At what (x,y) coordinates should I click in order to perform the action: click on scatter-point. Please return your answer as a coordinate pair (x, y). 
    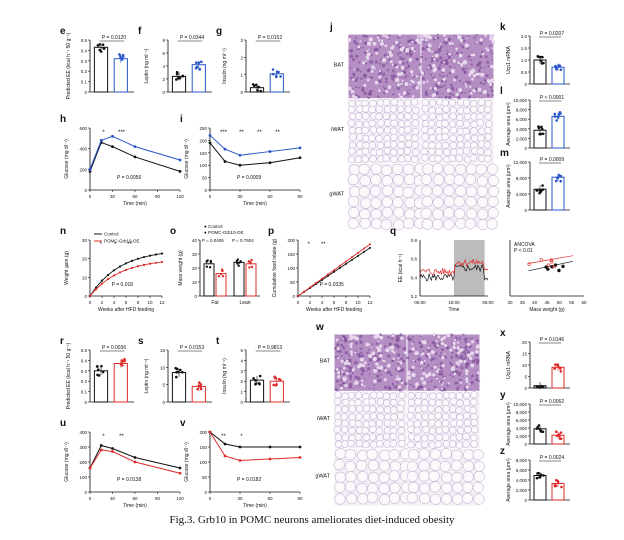
    Looking at the image, I should click on (551, 262).